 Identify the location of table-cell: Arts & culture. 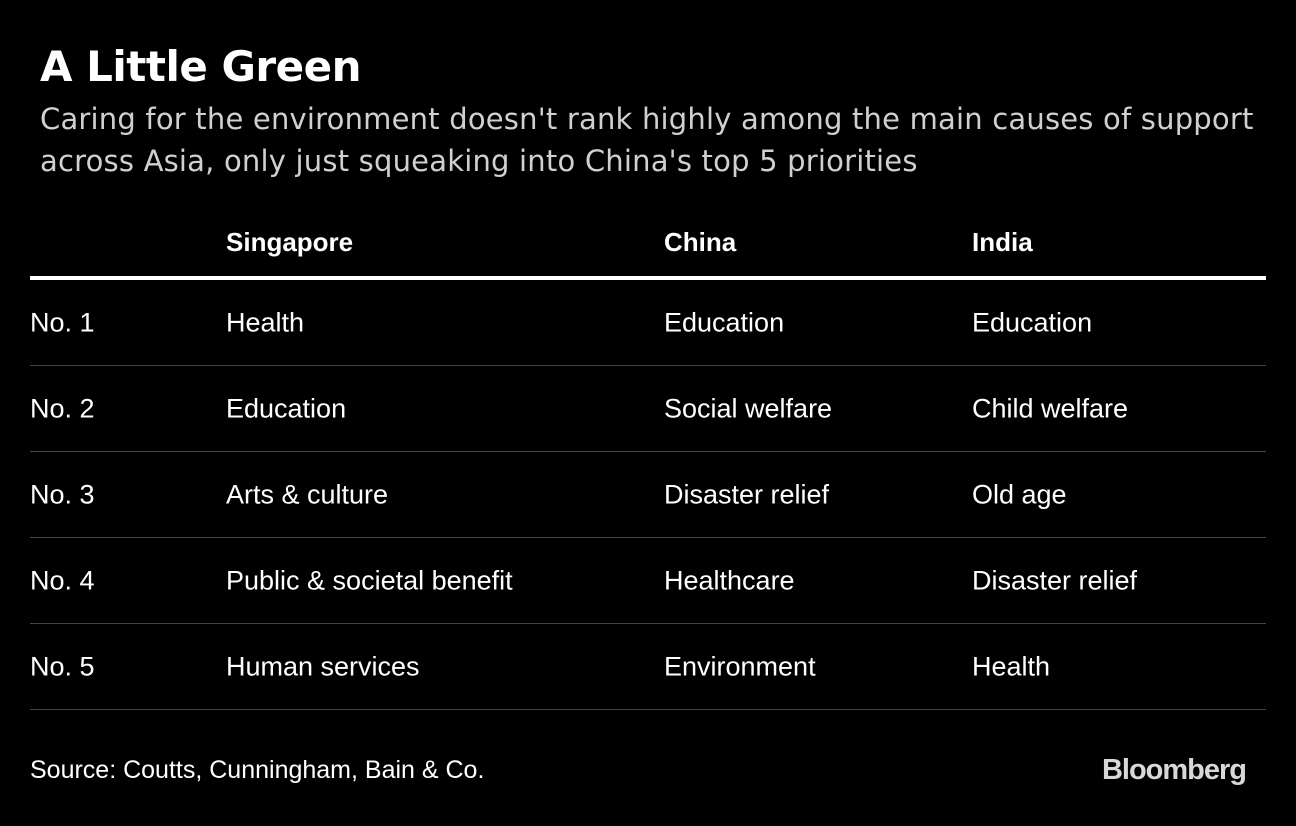
(307, 494).